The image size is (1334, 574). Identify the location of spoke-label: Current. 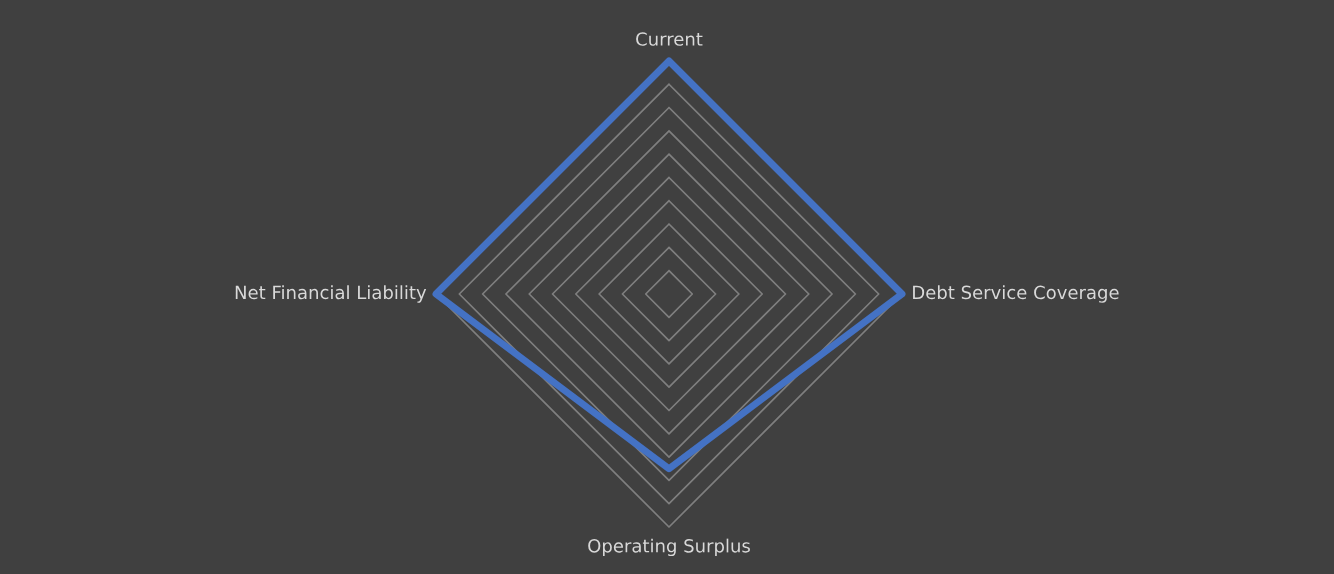
(669, 39).